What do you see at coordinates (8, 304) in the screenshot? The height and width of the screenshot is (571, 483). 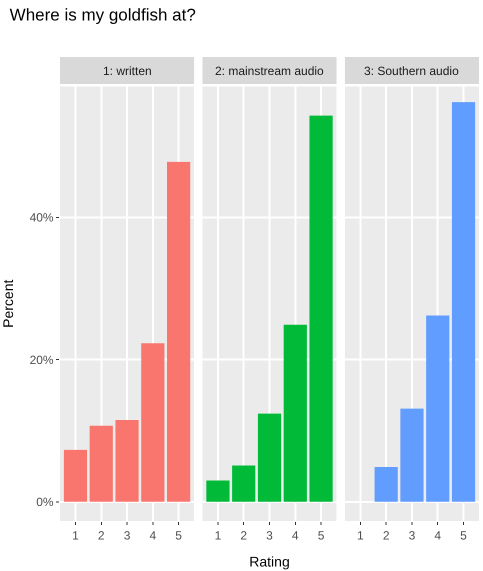 I see `y-axis-title: Percent` at bounding box center [8, 304].